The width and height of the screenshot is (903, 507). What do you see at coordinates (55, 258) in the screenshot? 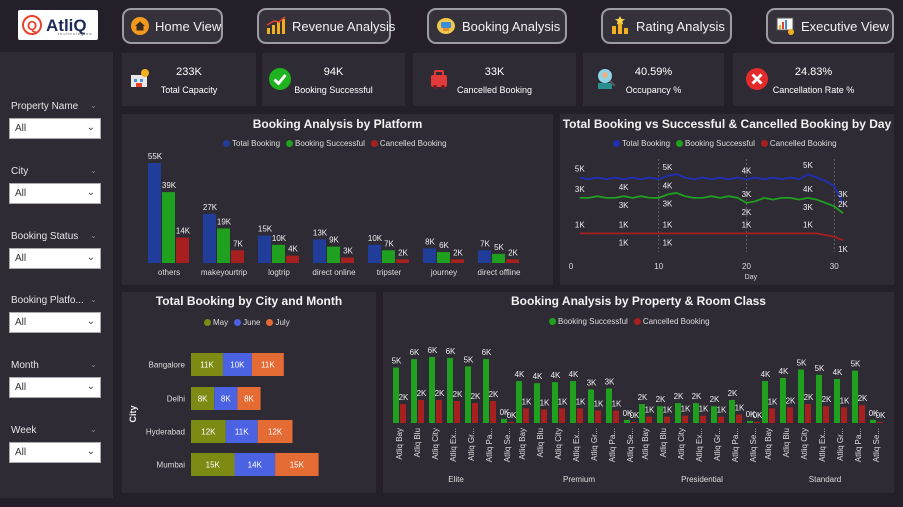
I see `booking-status-select: All ⌄` at bounding box center [55, 258].